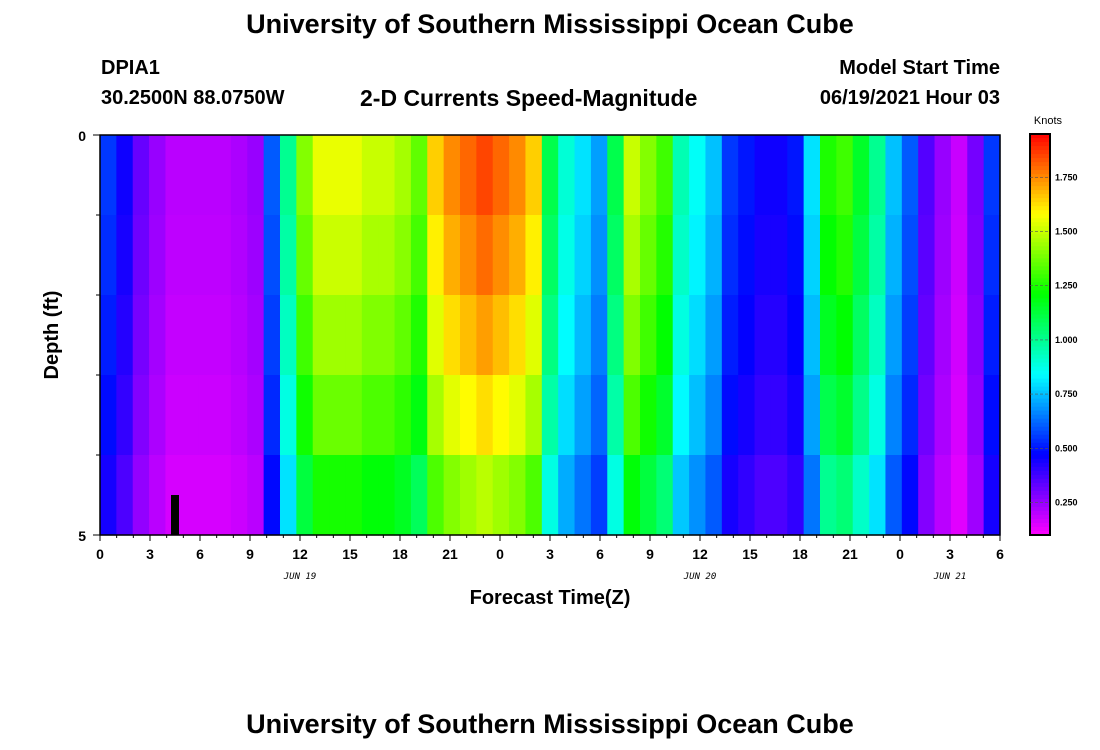 The height and width of the screenshot is (750, 1100). Describe the element at coordinates (650, 554) in the screenshot. I see `x-tick-label: 9` at that location.